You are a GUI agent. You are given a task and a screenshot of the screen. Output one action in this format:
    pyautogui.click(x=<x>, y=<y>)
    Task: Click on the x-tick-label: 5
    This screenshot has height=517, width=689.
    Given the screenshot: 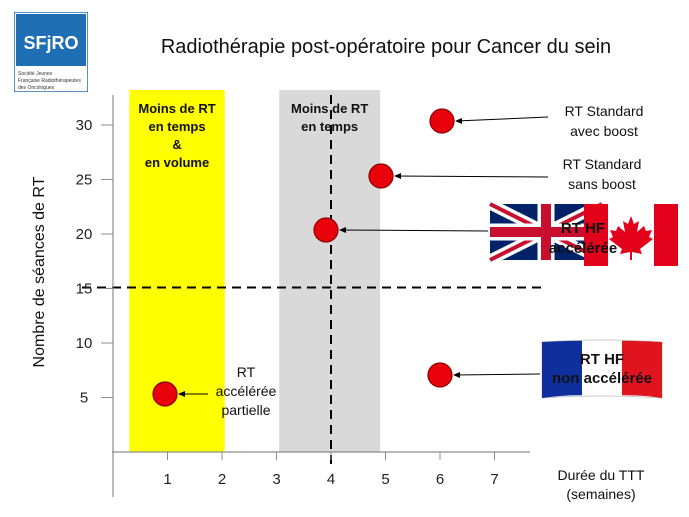 What is the action you would take?
    pyautogui.click(x=385, y=479)
    